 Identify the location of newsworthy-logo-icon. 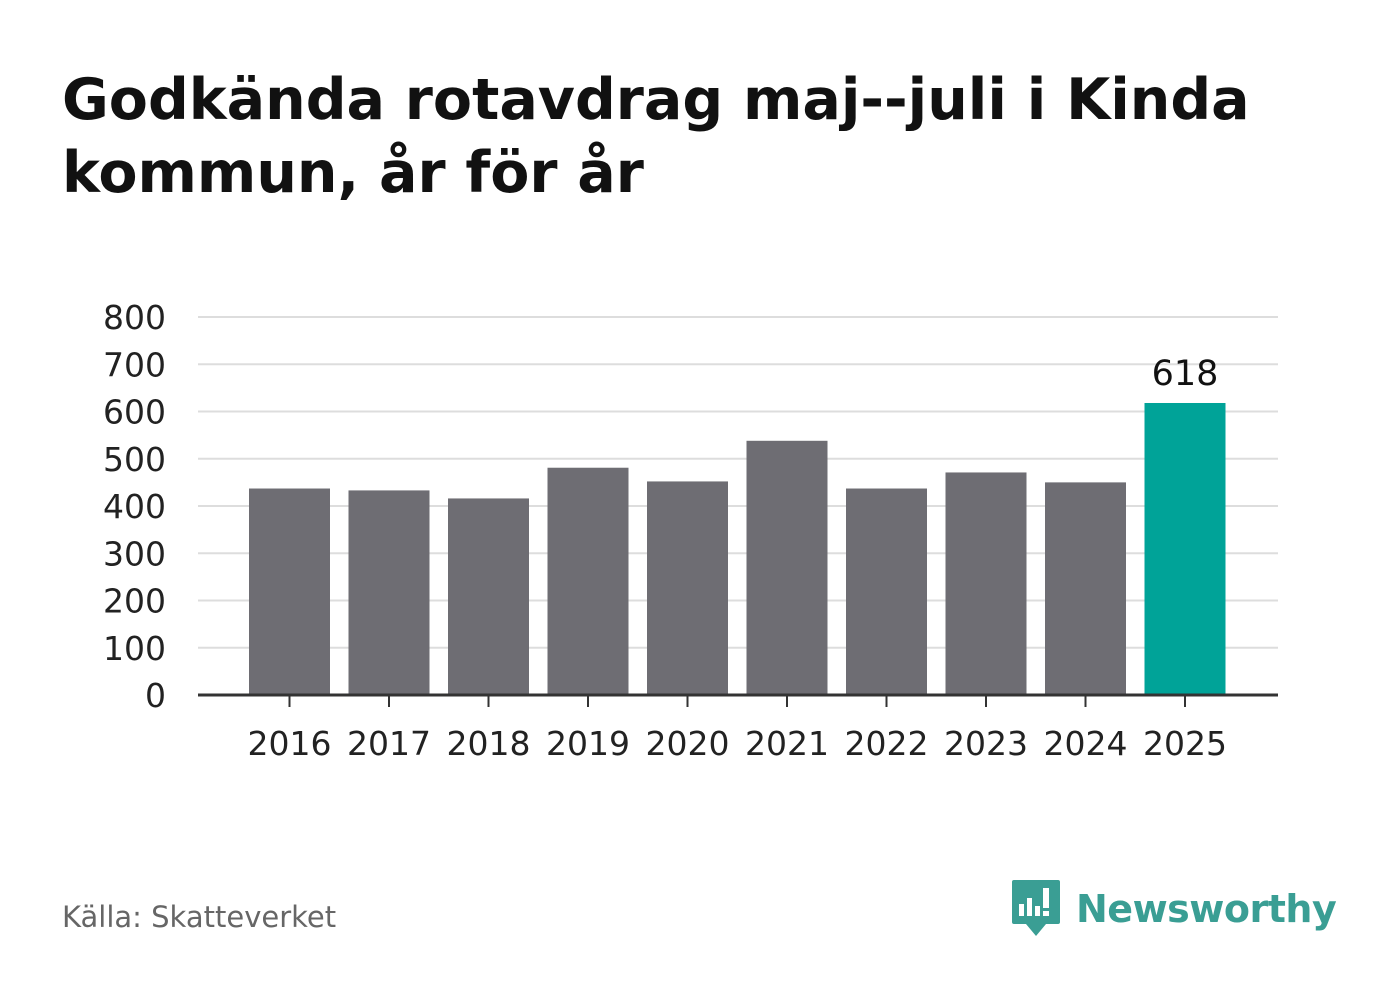
(1036, 908).